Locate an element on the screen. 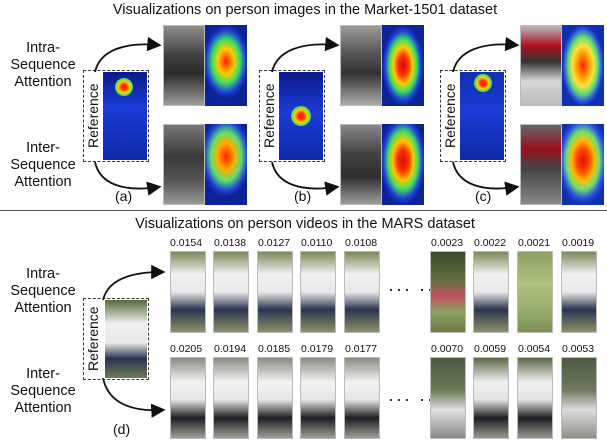 The width and height of the screenshot is (607, 445). attention-score: 0.0205 is located at coordinates (186, 349).